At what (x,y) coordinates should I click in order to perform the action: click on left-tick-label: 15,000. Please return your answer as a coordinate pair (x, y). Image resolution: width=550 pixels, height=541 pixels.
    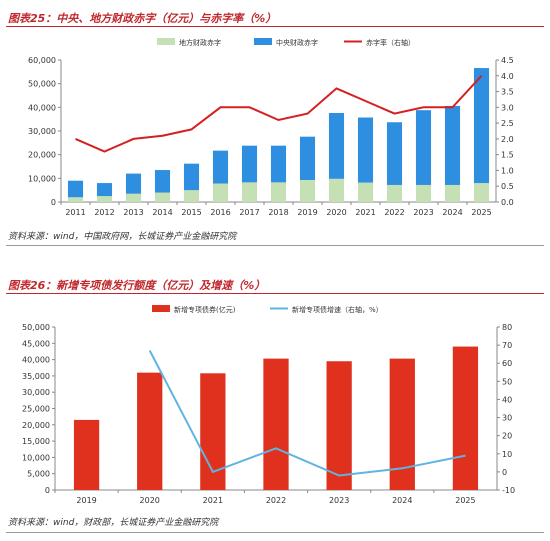
    Looking at the image, I should click on (36, 441).